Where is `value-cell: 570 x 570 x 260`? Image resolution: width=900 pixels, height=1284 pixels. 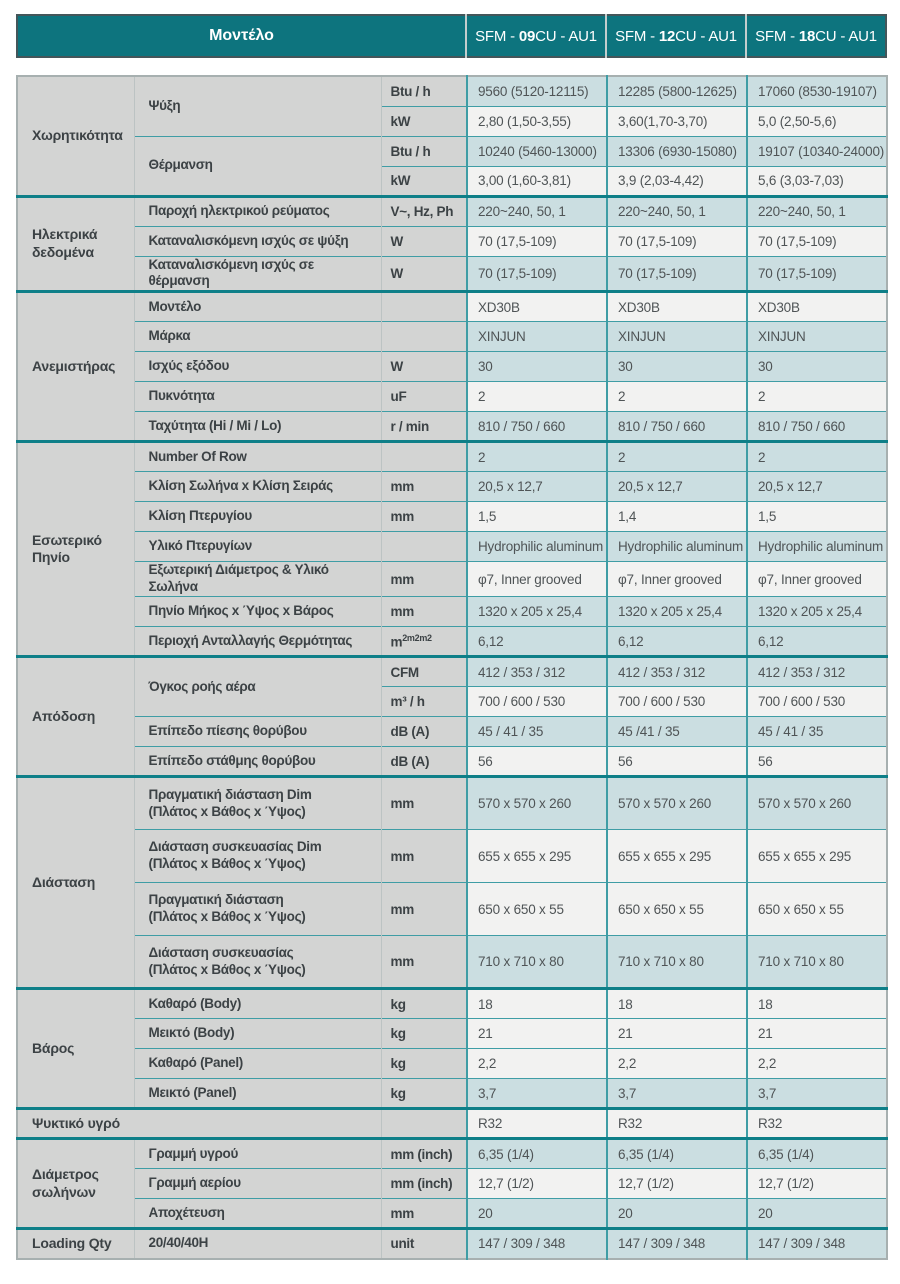 value-cell: 570 x 570 x 260 is located at coordinates (816, 802).